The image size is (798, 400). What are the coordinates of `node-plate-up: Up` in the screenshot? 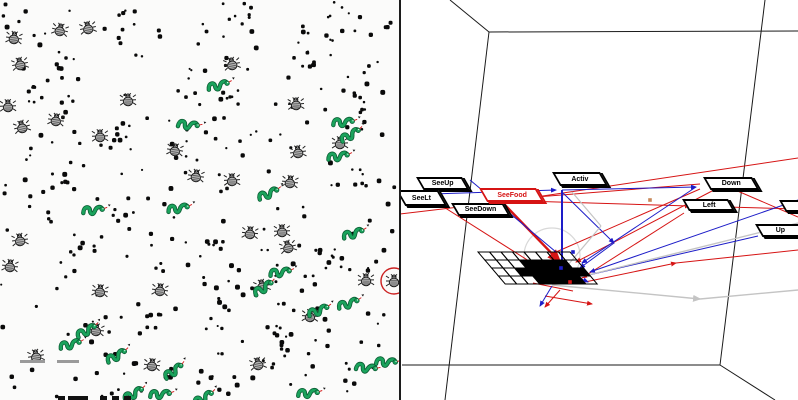 It's located at (776, 230).